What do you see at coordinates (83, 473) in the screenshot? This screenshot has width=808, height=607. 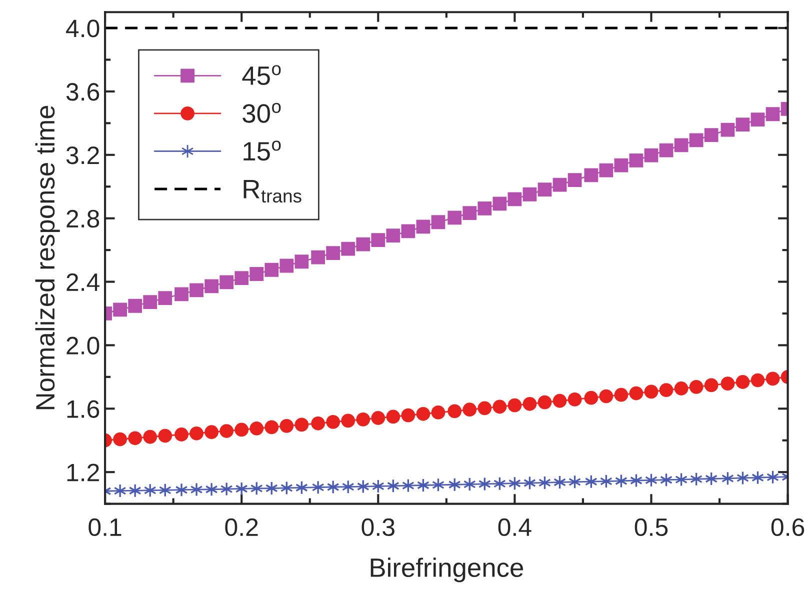 I see `y-tick-label: 1.2` at bounding box center [83, 473].